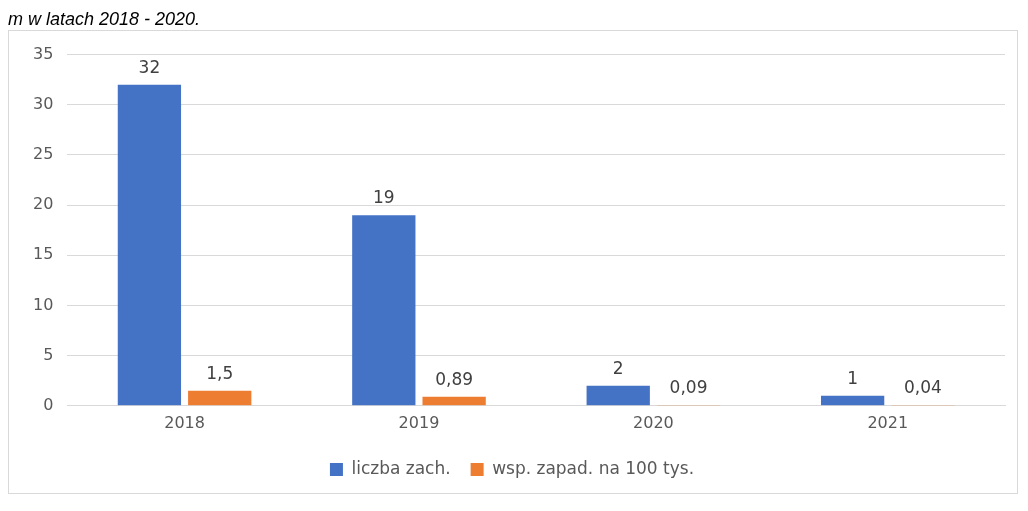 The image size is (1028, 511). What do you see at coordinates (923, 387) in the screenshot?
I see `data-label: 0,04` at bounding box center [923, 387].